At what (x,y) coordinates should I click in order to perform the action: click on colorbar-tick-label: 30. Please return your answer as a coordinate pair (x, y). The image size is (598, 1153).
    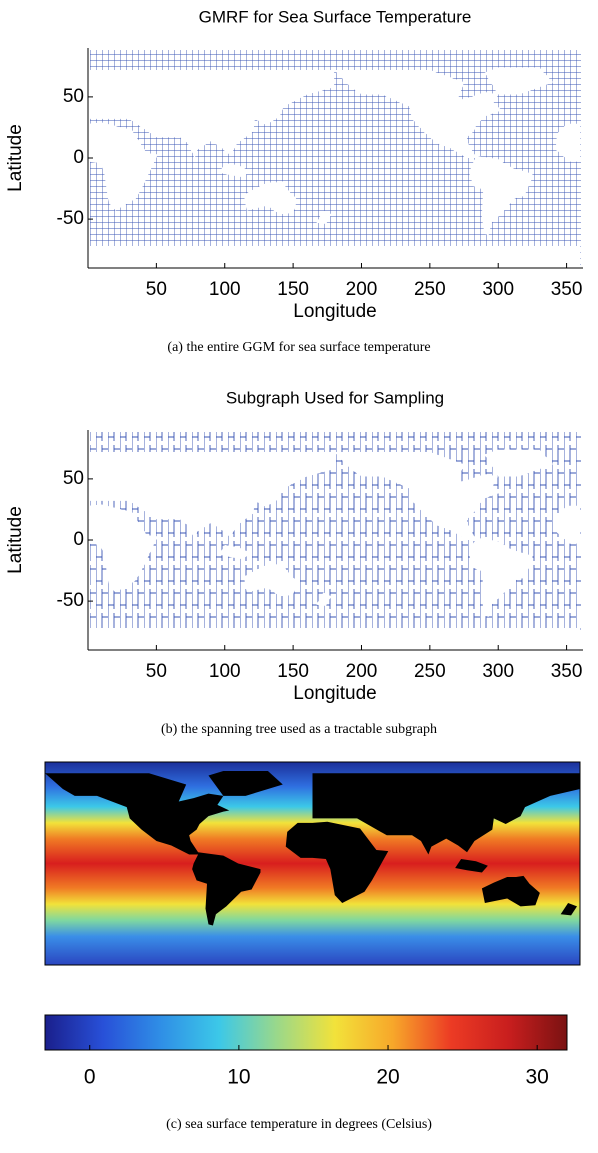
    Looking at the image, I should click on (536, 1077).